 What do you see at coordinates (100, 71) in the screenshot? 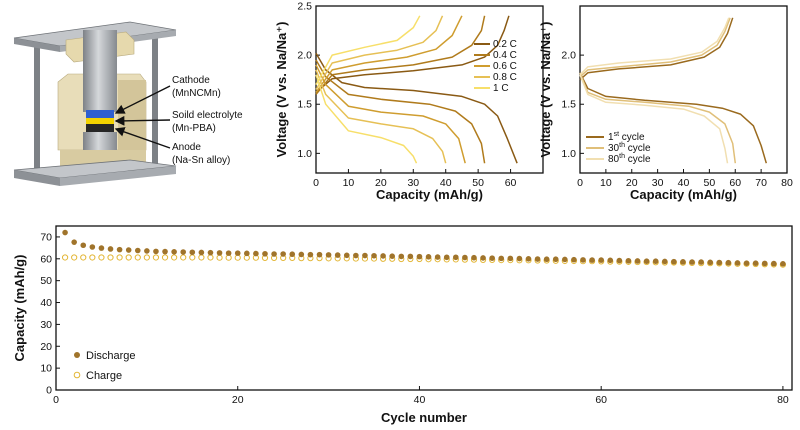
I see `piston-upper` at bounding box center [100, 71].